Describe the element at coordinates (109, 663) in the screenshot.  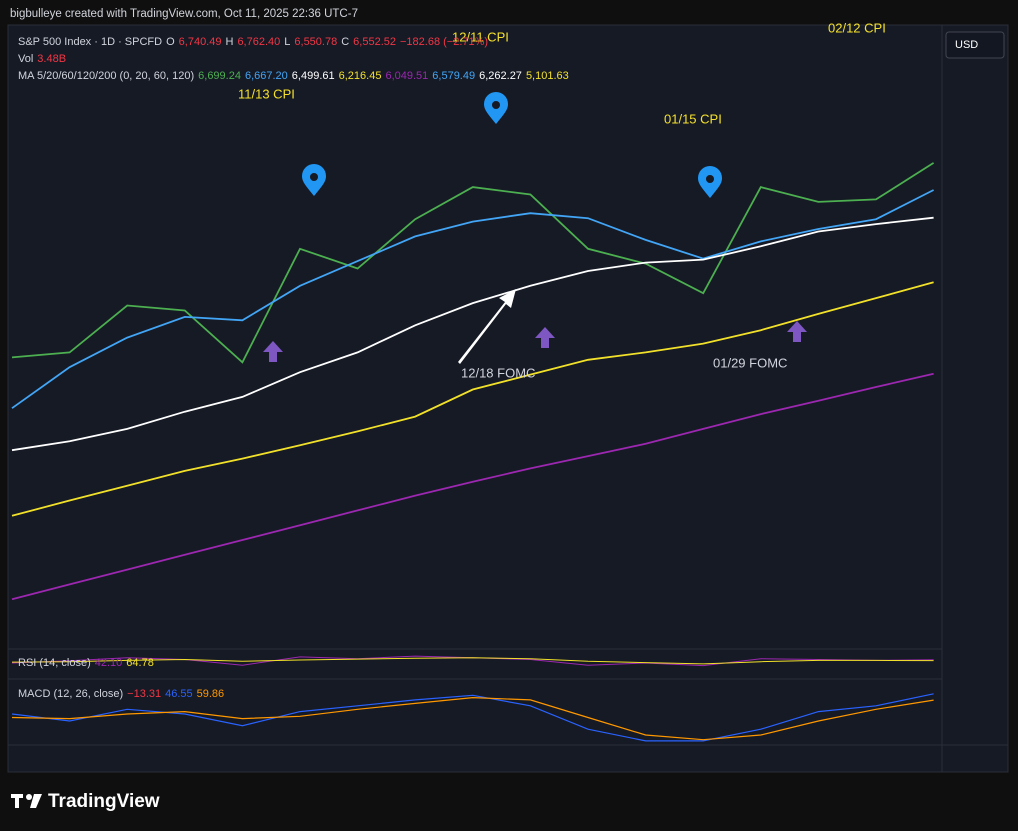
I see `legend-item: 42.10` at that location.